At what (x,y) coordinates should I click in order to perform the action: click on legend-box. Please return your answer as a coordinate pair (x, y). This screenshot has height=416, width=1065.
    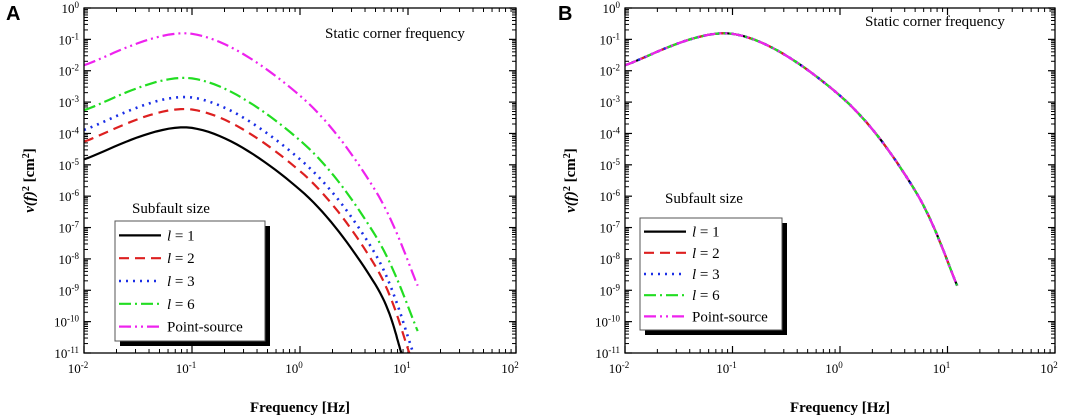
    Looking at the image, I should click on (711, 274).